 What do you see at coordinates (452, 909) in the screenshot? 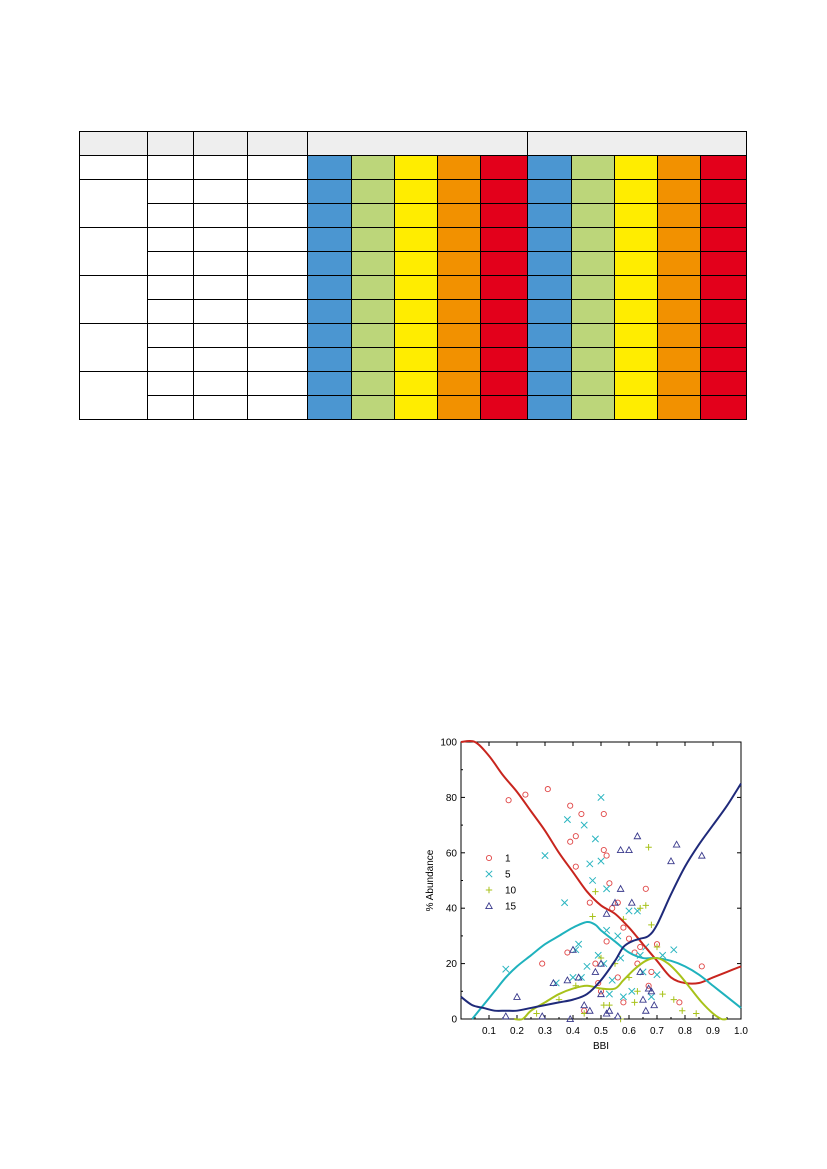
I see `y-tick-label: 40` at bounding box center [452, 909].